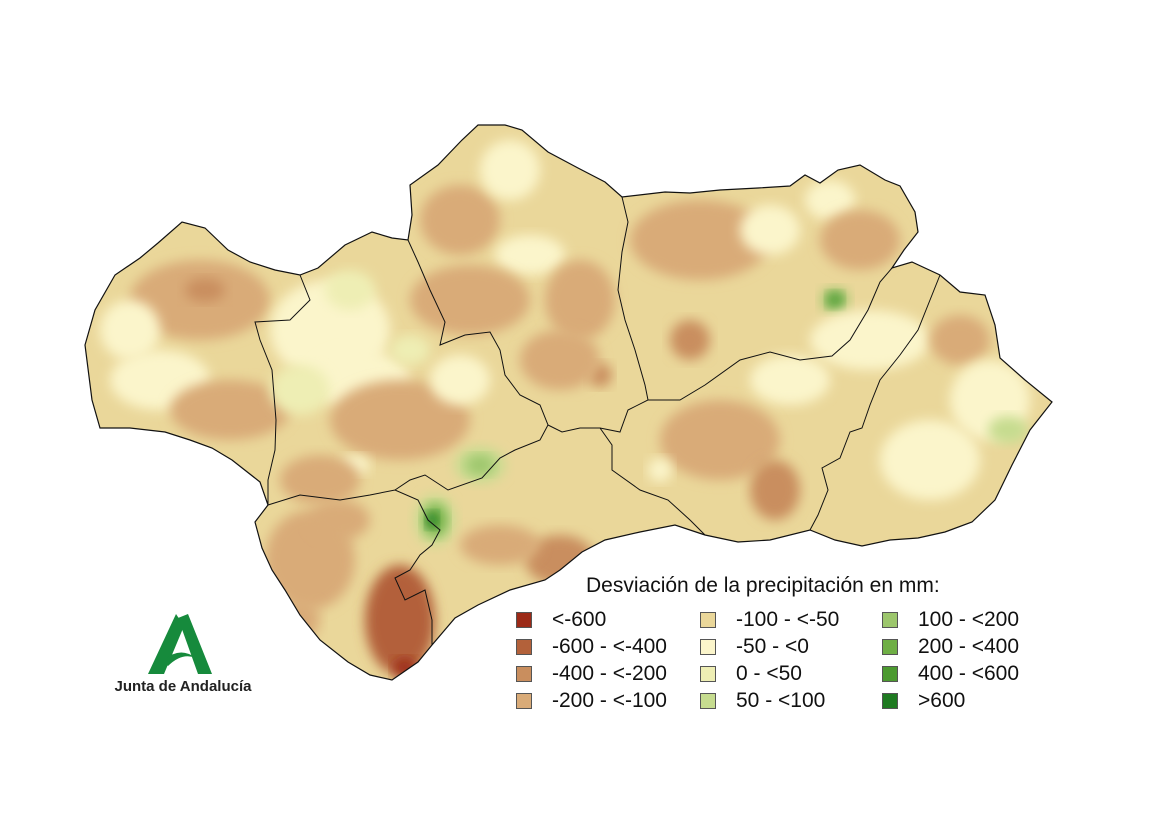 This screenshot has height=826, width=1169. What do you see at coordinates (626, 480) in the screenshot?
I see `border-cordoba-granada-malaga` at bounding box center [626, 480].